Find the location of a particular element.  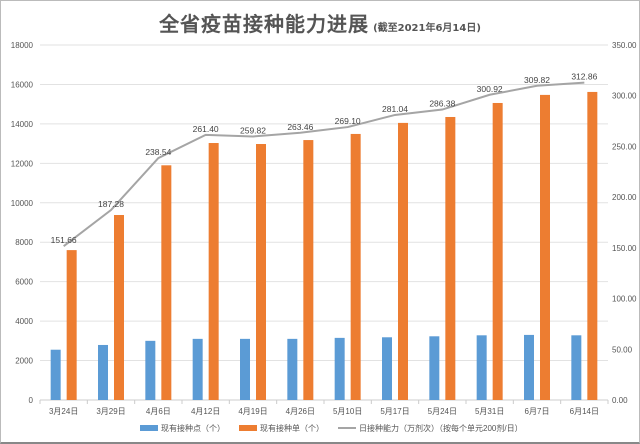

x-tick-label: 5月31日 is located at coordinates (489, 411).